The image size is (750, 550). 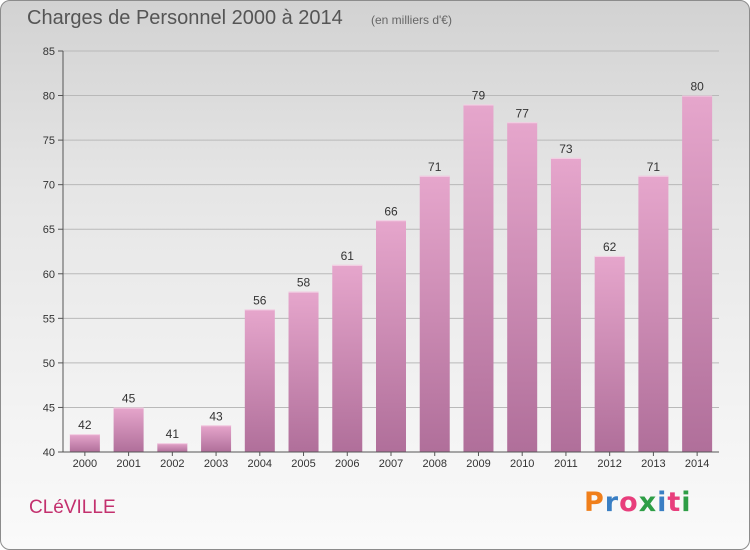 What do you see at coordinates (49, 141) in the screenshot?
I see `y-tick-label: 75` at bounding box center [49, 141].